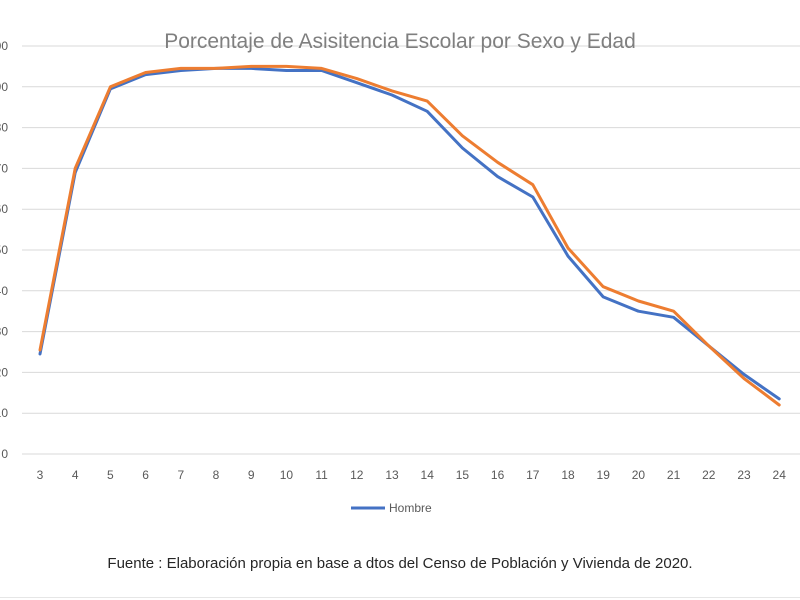 The height and width of the screenshot is (600, 800). Describe the element at coordinates (75, 475) in the screenshot. I see `x-tick-label: 4` at that location.